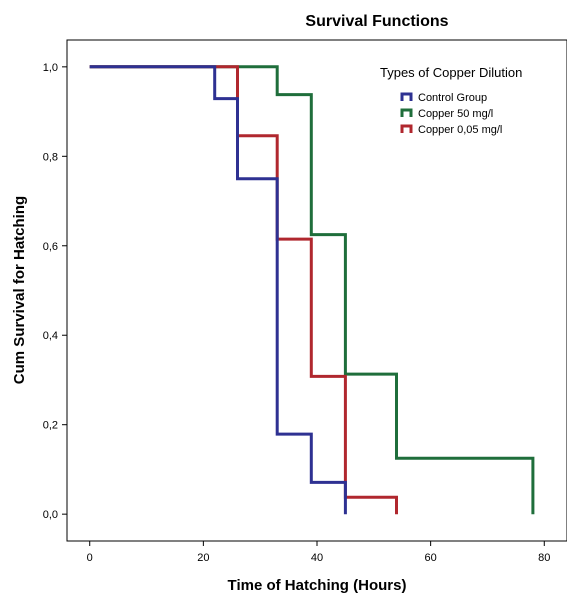  I want to click on x-tick-label: 80, so click(544, 558).